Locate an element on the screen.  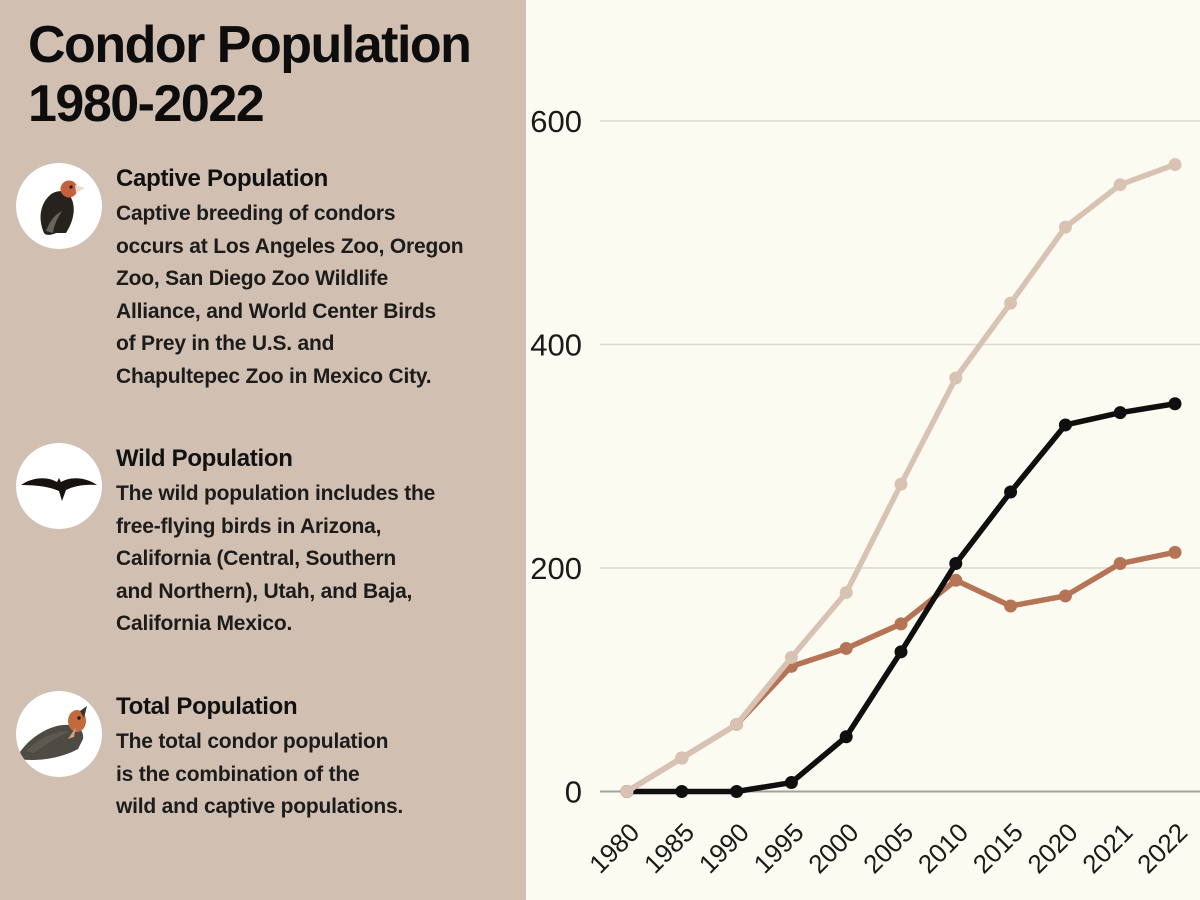
page-title: Condor Population 1980-2022 is located at coordinates (250, 74).